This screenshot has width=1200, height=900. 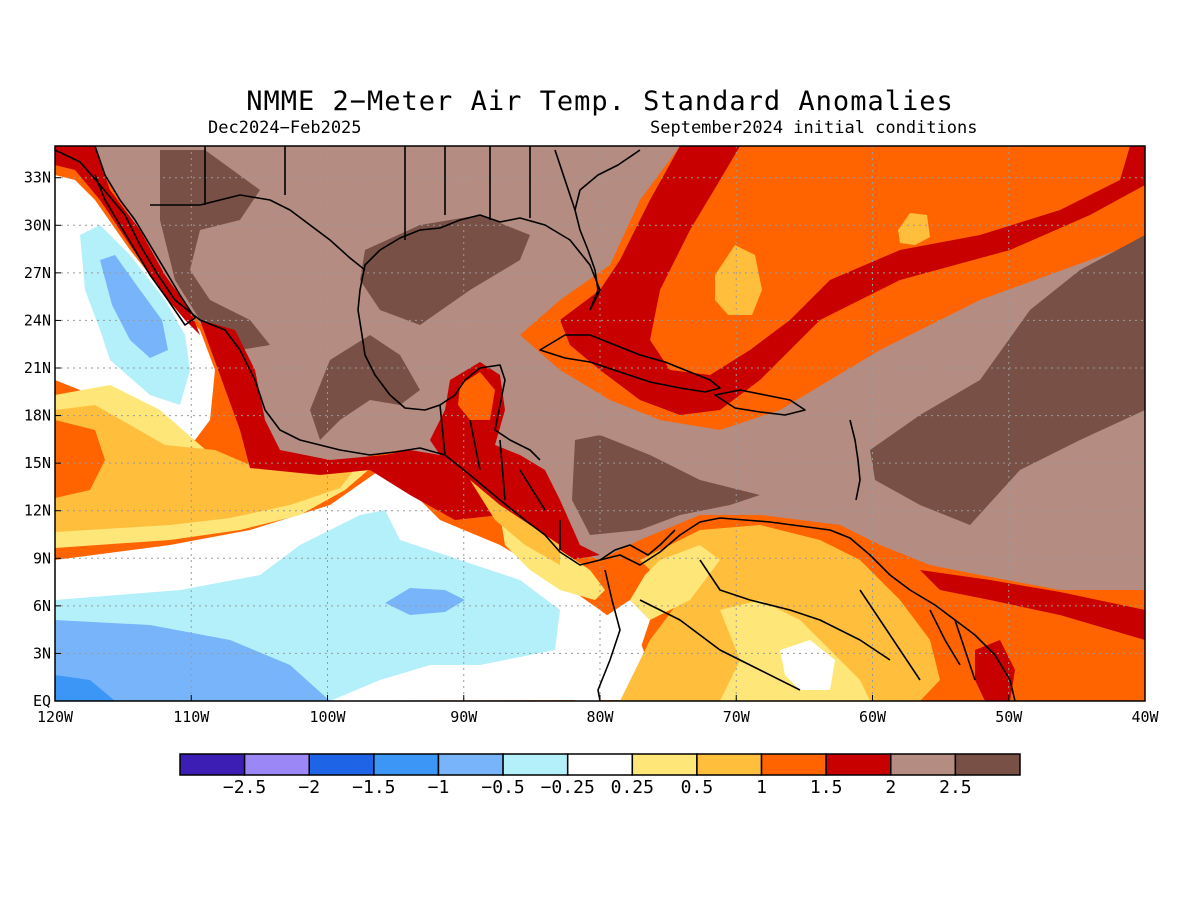 I want to click on anomaly-fill-atlantic-orange, so click(x=890, y=260).